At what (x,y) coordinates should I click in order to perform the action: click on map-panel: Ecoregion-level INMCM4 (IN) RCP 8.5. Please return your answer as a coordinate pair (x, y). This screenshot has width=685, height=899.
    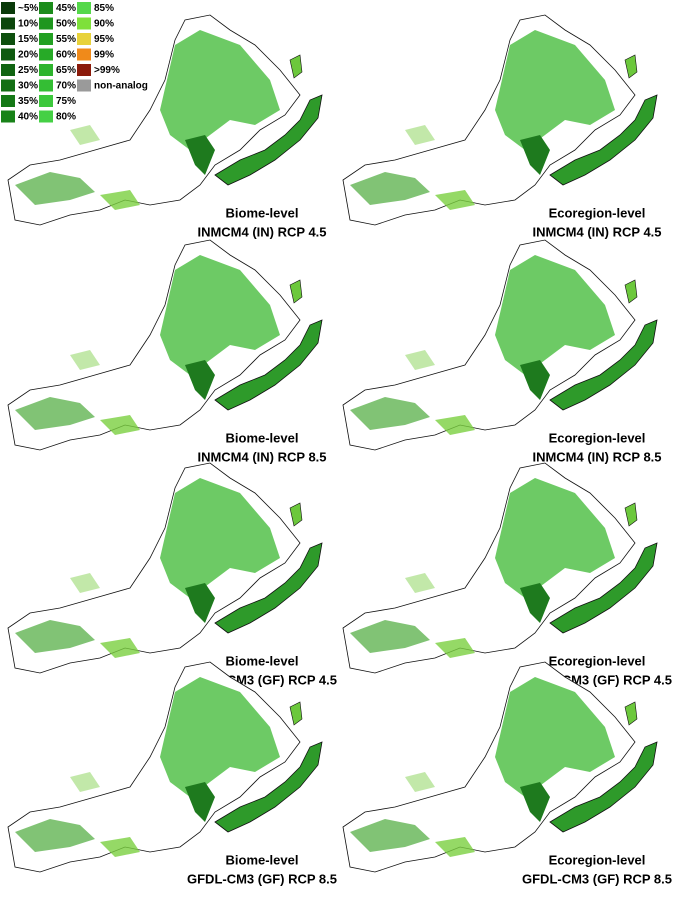
    Looking at the image, I should click on (502, 351).